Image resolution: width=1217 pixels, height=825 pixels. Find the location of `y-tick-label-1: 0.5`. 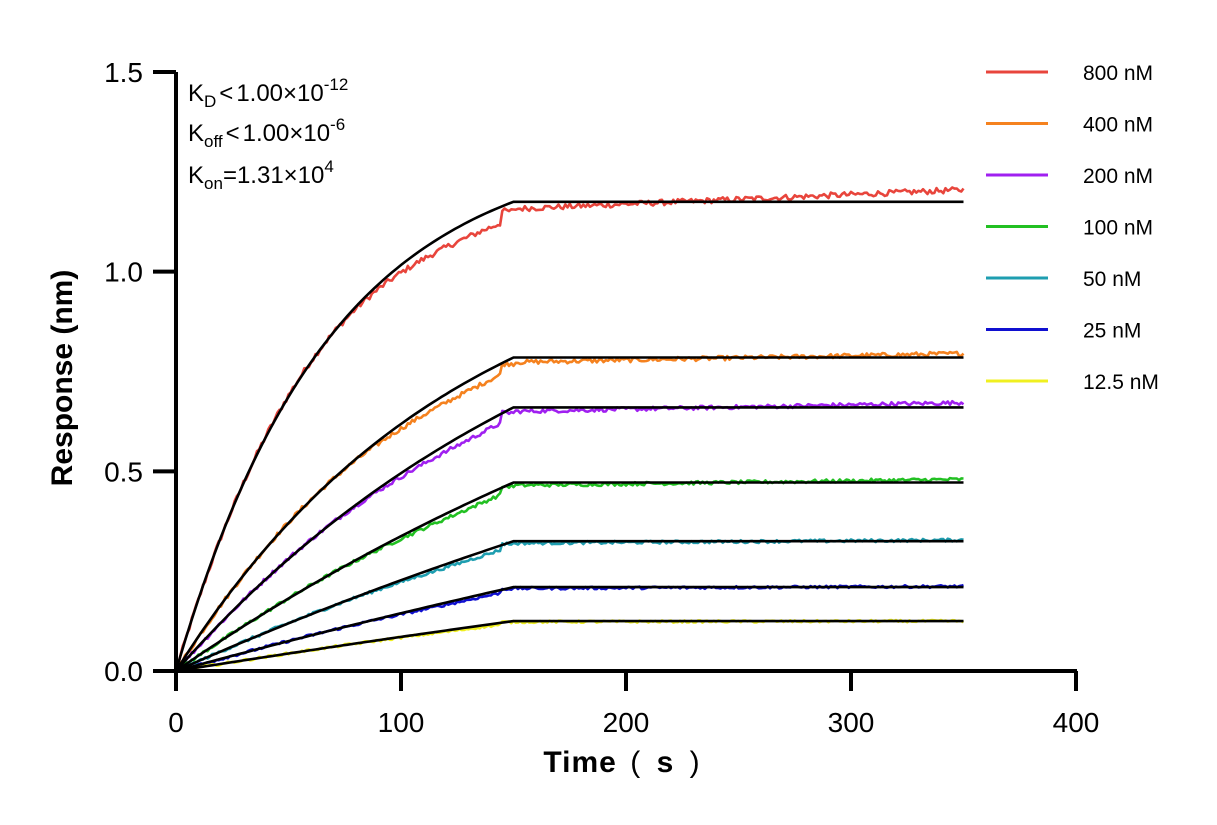

y-tick-label-1: 0.5 is located at coordinates (123, 471).